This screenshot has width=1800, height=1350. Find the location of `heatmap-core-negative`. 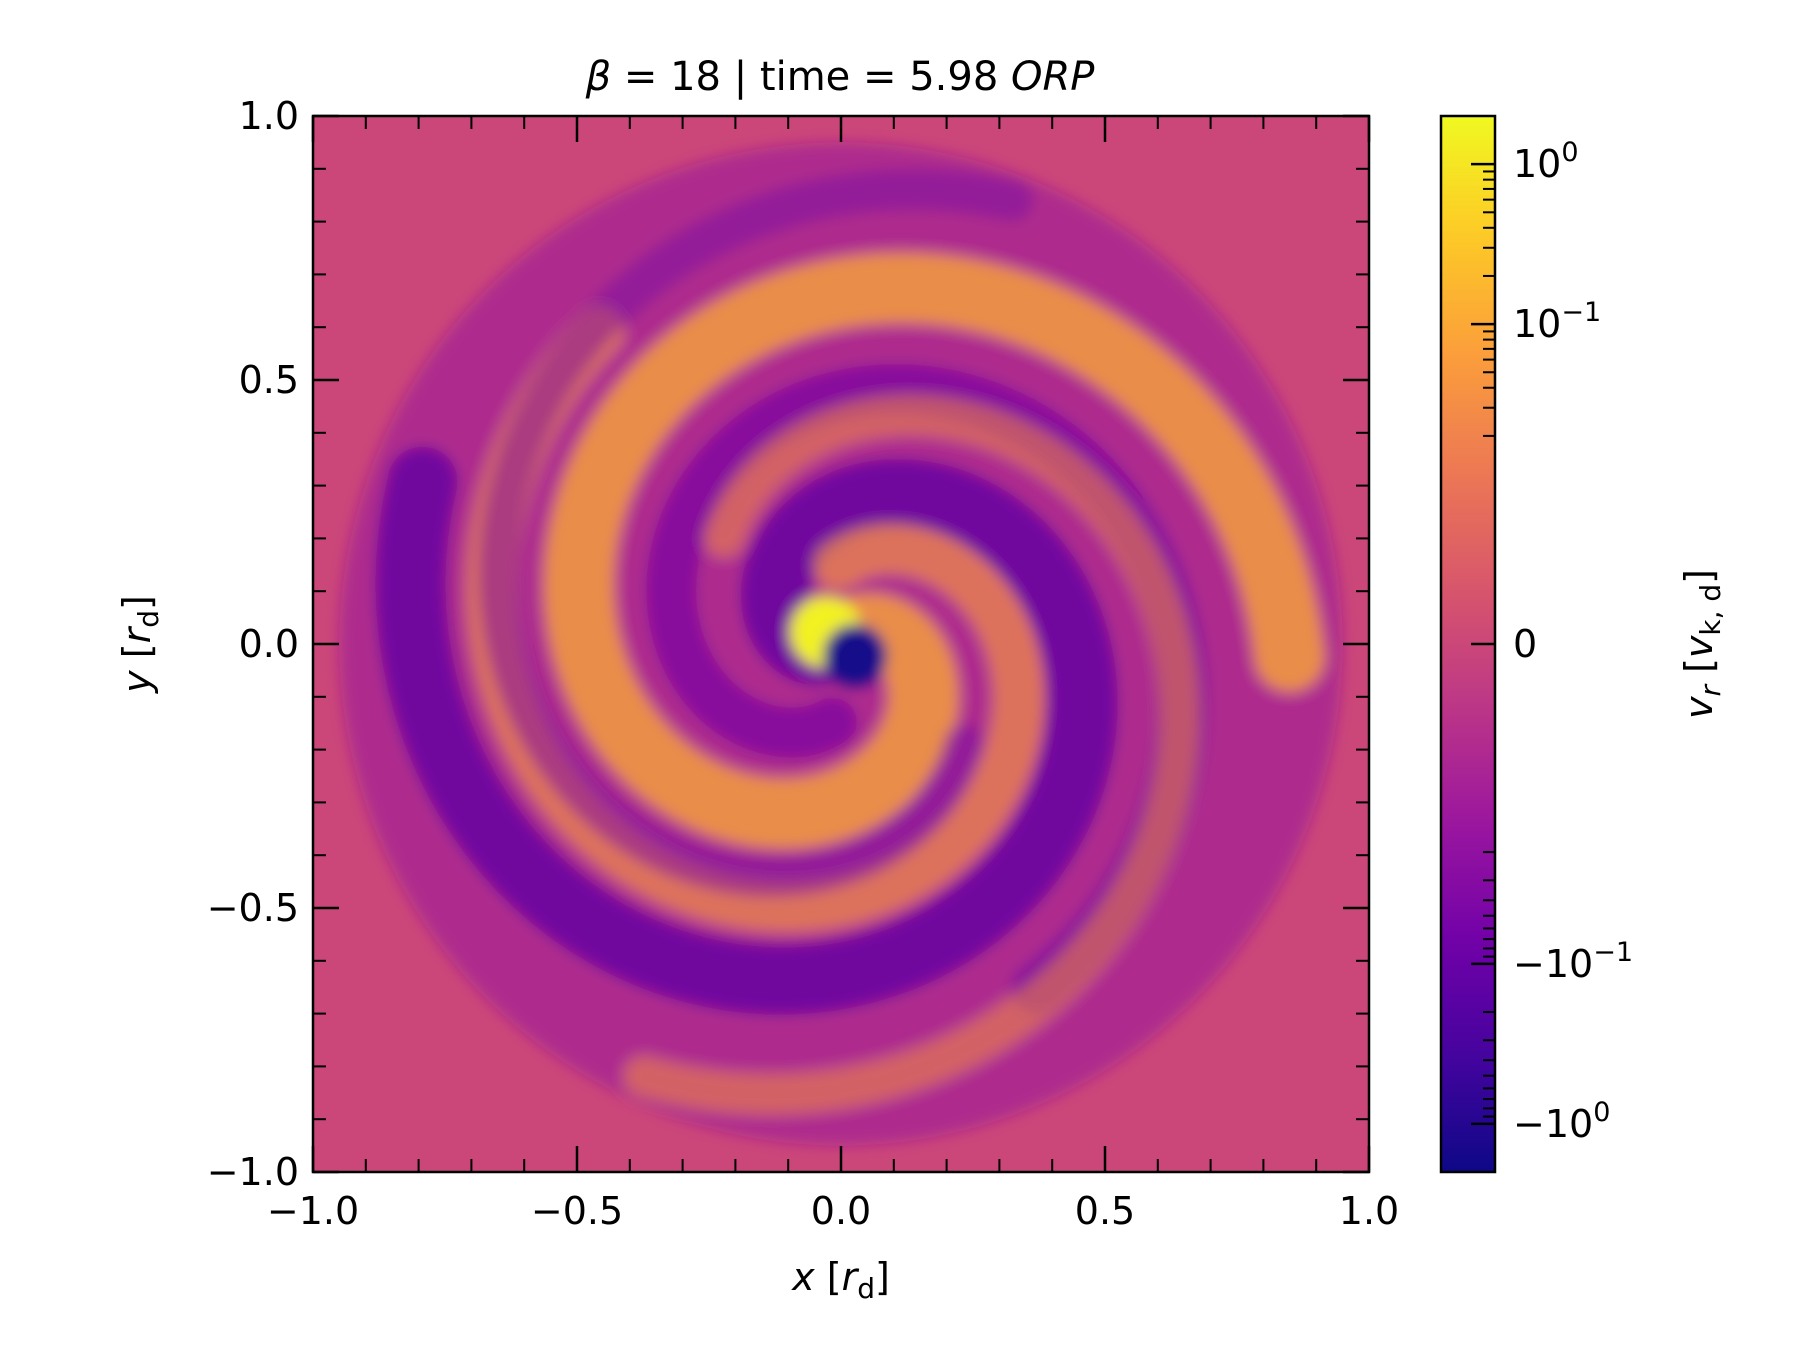

heatmap-core-negative is located at coordinates (855, 656).